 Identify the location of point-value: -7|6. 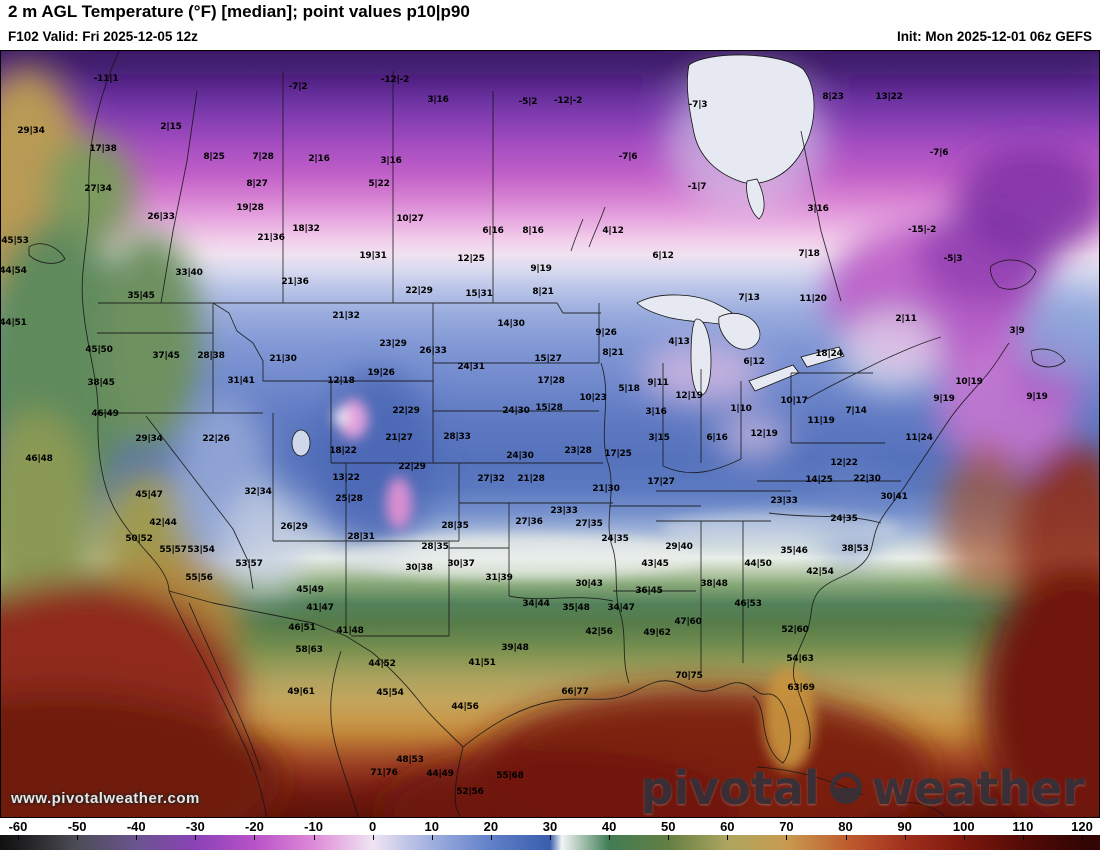
(628, 157).